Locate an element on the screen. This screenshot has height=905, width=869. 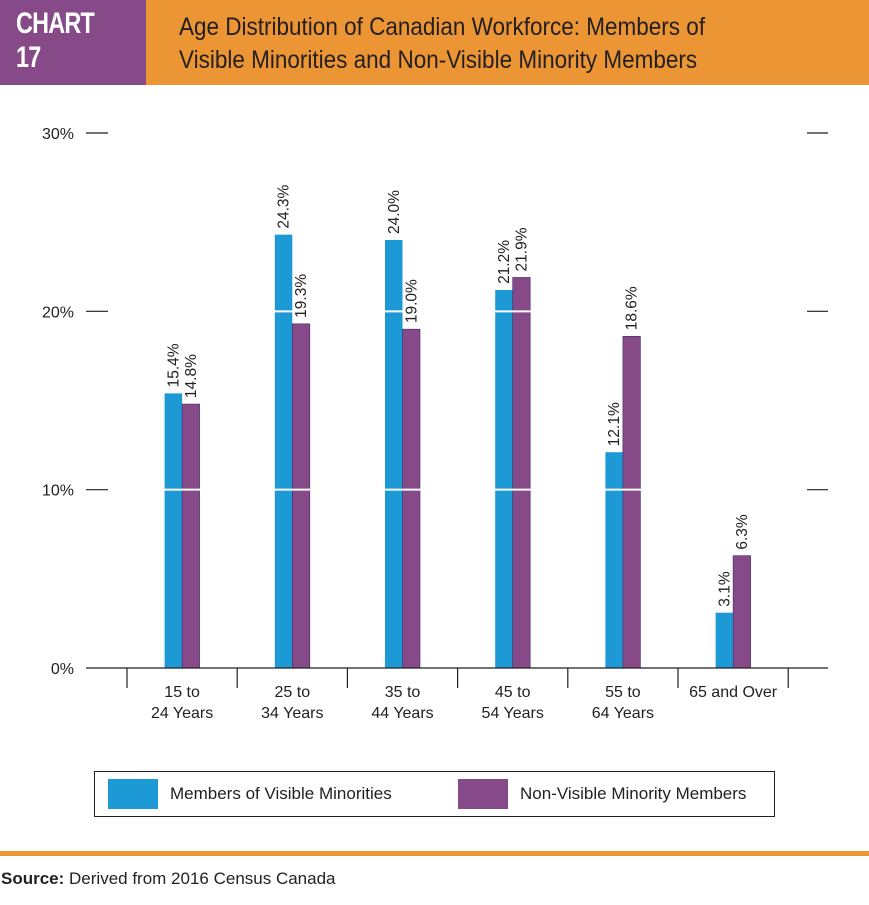
y-tick-label: 20% is located at coordinates (58, 312).